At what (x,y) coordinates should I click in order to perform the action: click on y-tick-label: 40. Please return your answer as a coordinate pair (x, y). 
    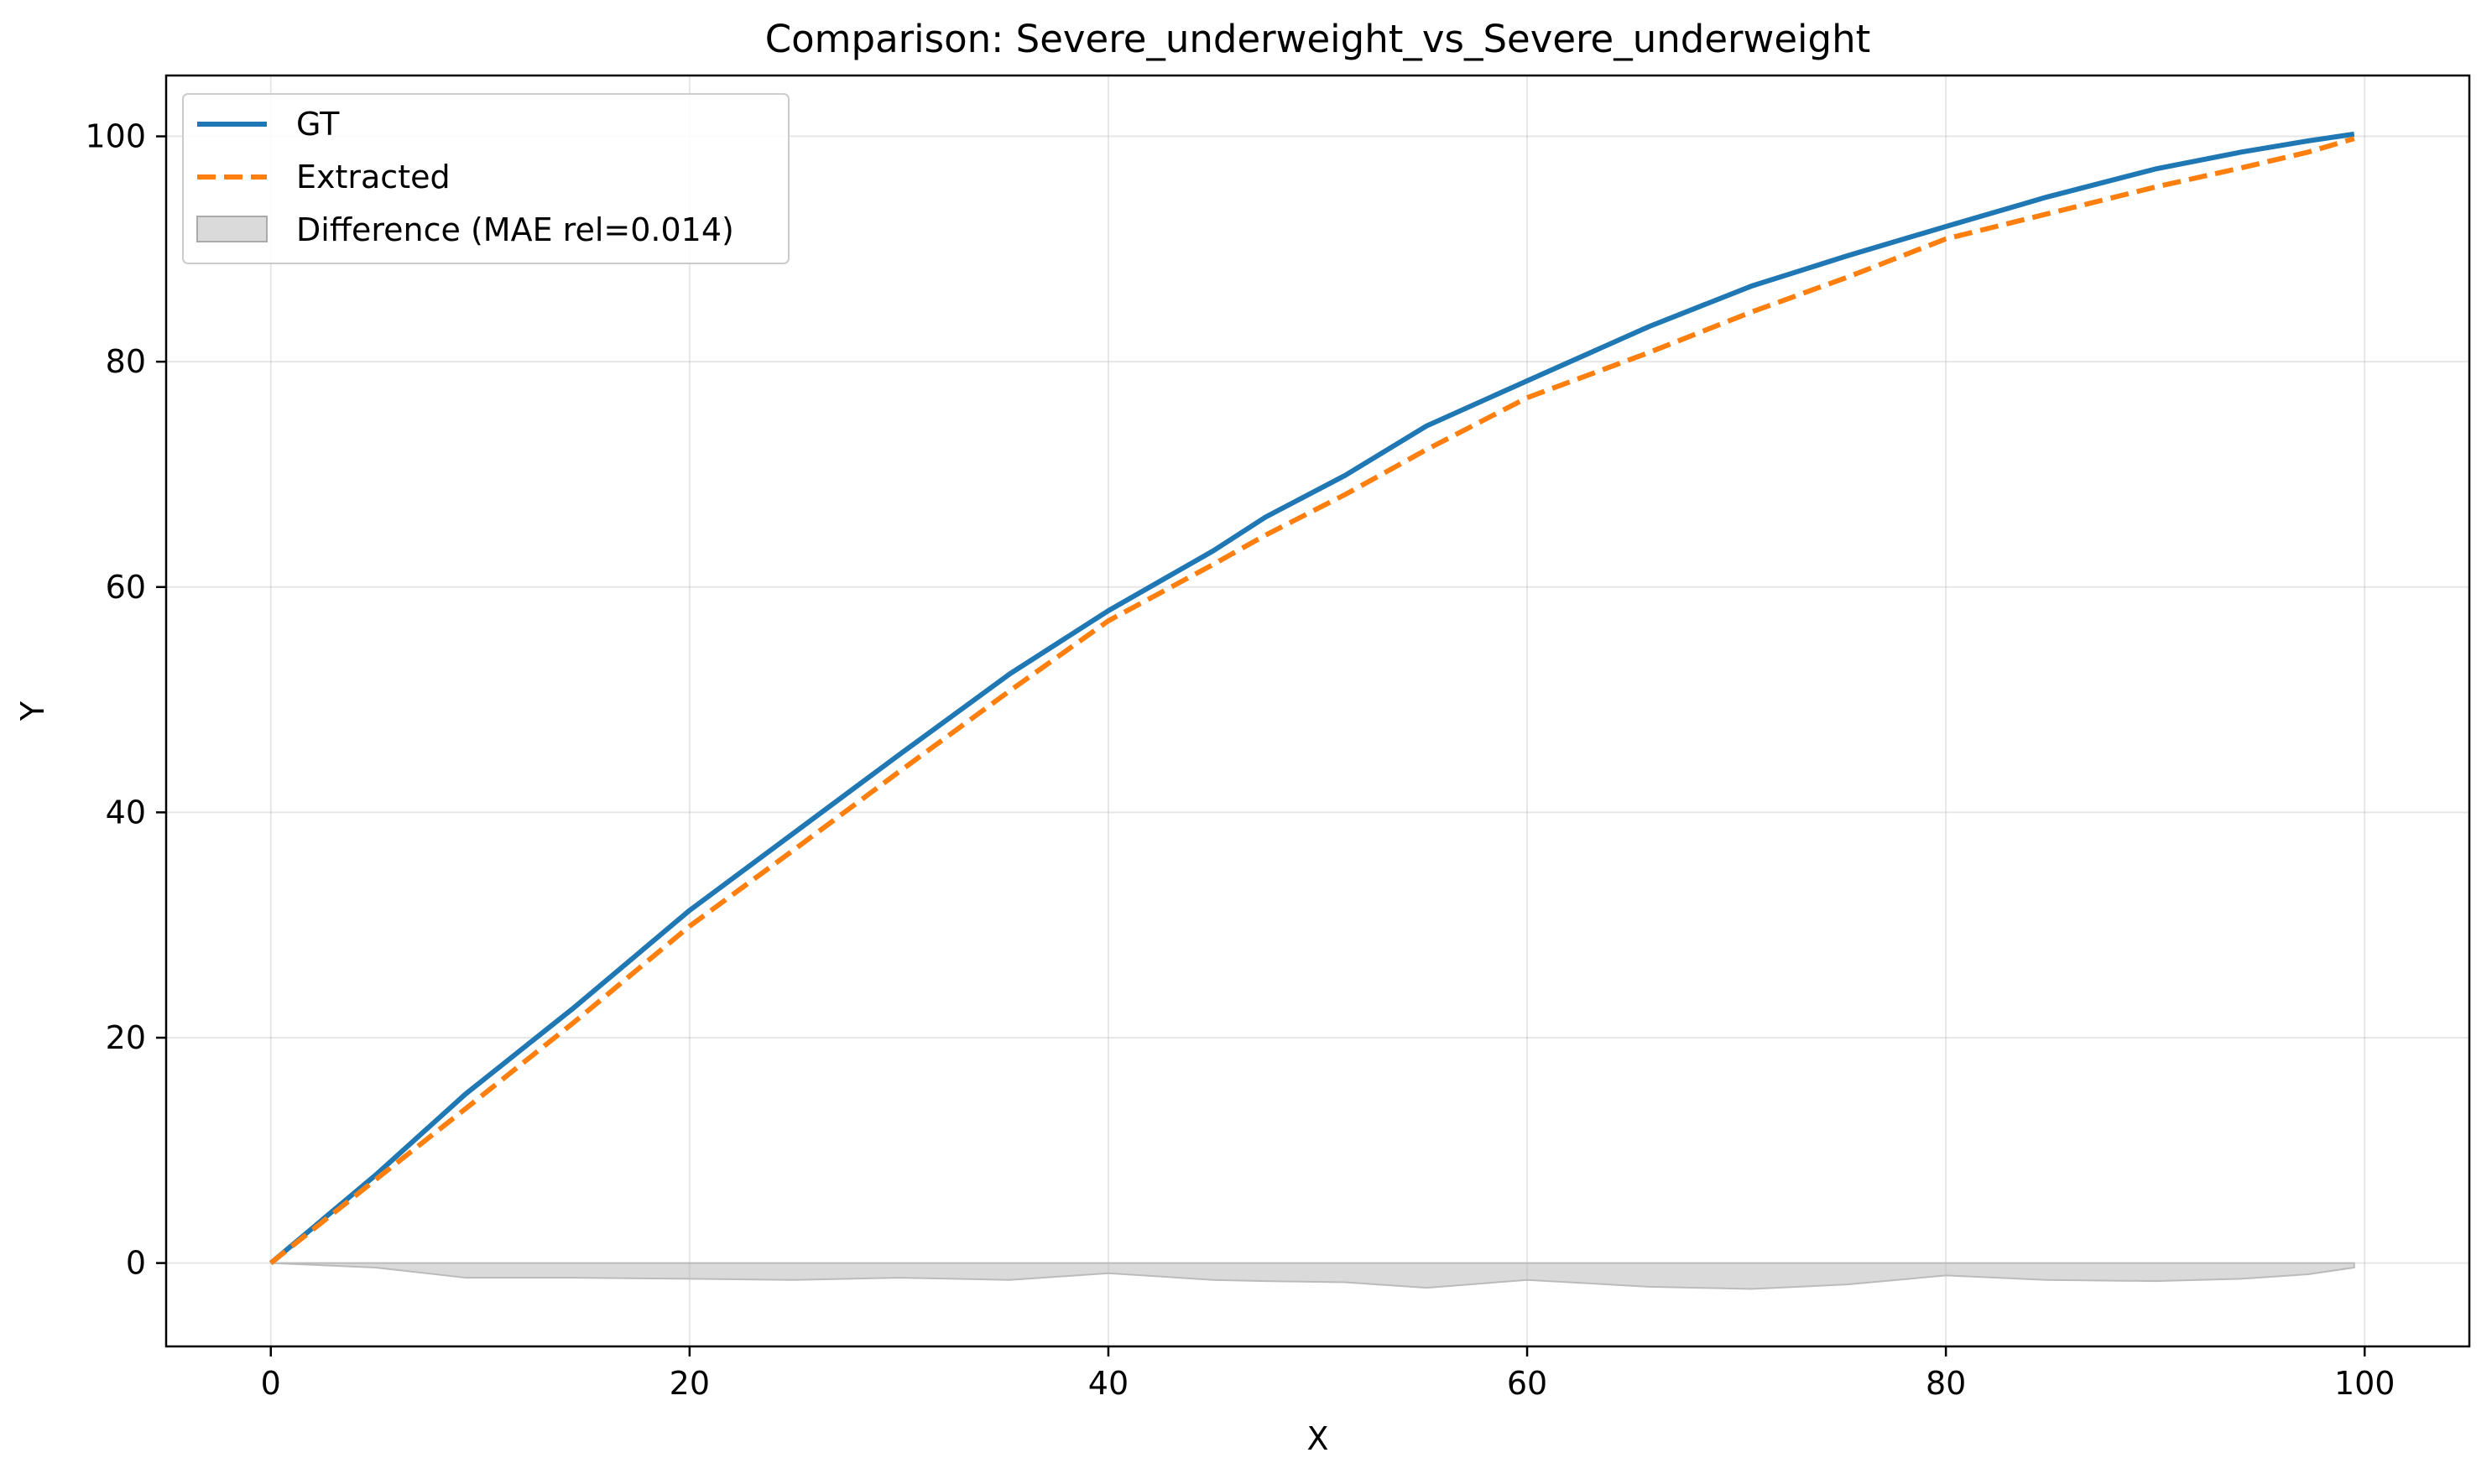
    Looking at the image, I should click on (126, 812).